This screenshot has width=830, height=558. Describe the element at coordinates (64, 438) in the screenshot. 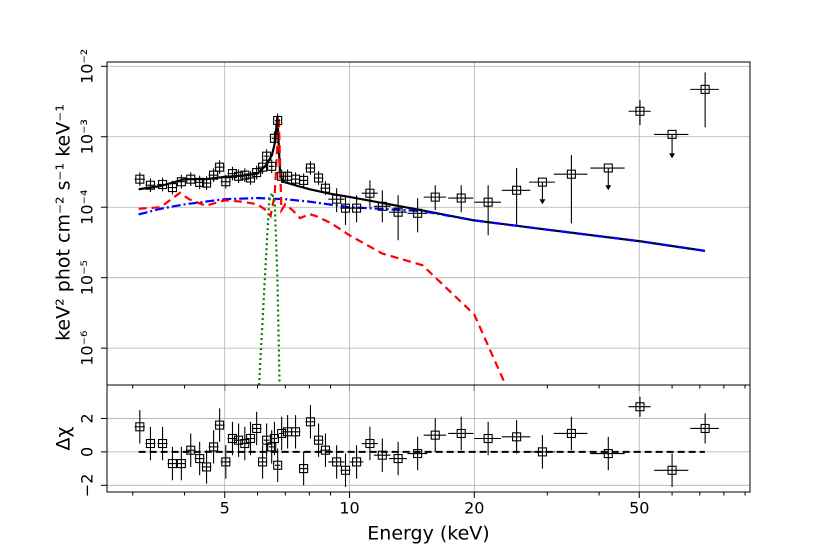

I see `y-axis-label: Δχ` at that location.